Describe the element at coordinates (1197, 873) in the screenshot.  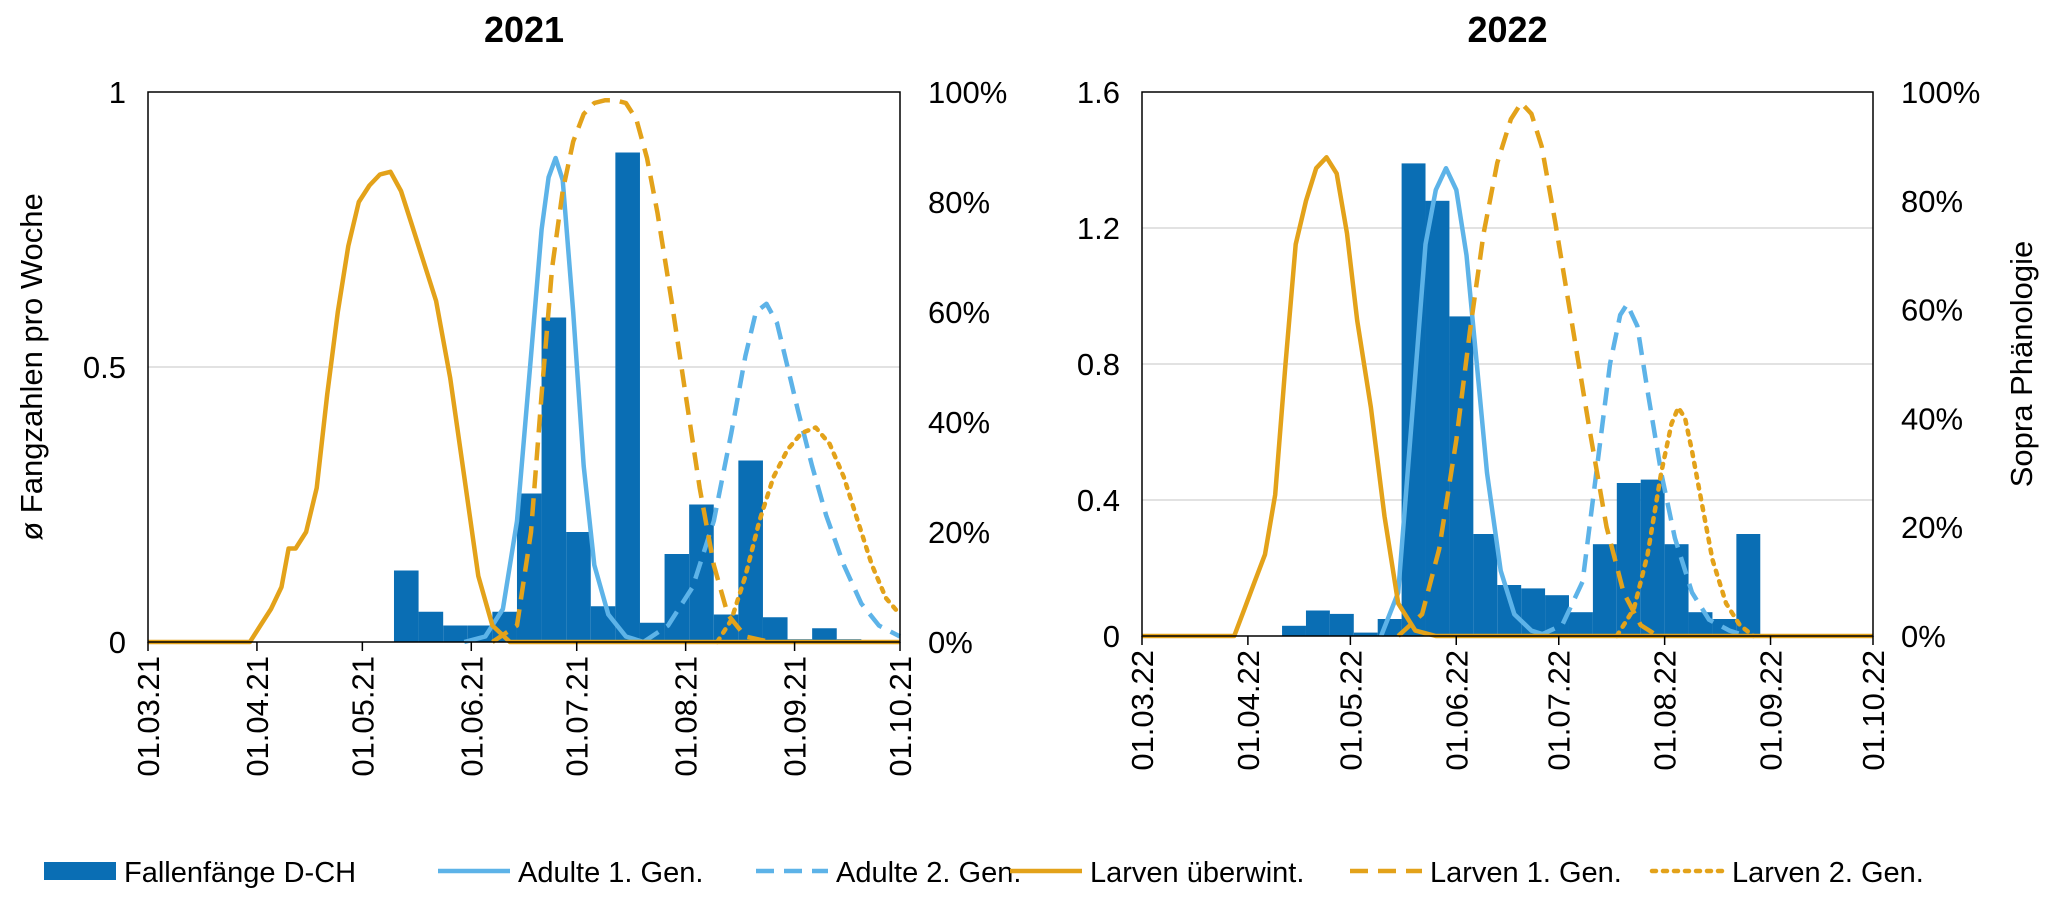
I see `legend-label: Larven überwint.` at that location.